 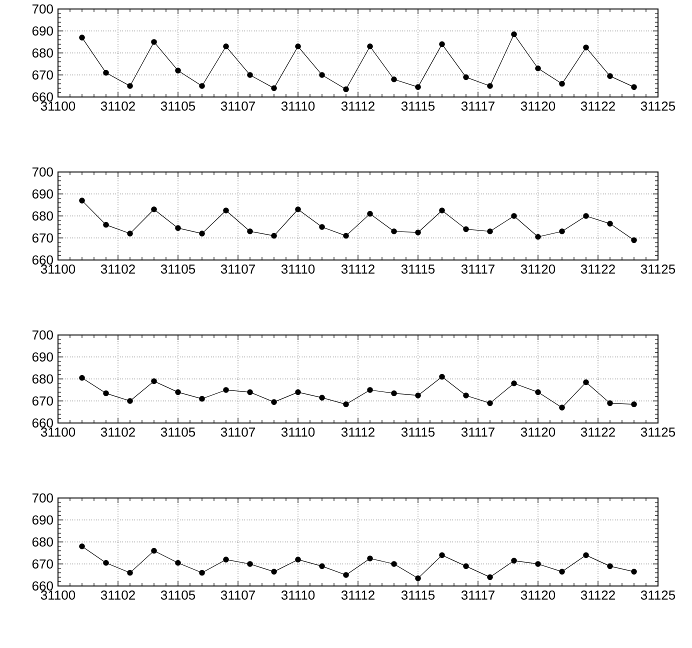 I want to click on y-tick-label: 680, so click(x=42, y=542).